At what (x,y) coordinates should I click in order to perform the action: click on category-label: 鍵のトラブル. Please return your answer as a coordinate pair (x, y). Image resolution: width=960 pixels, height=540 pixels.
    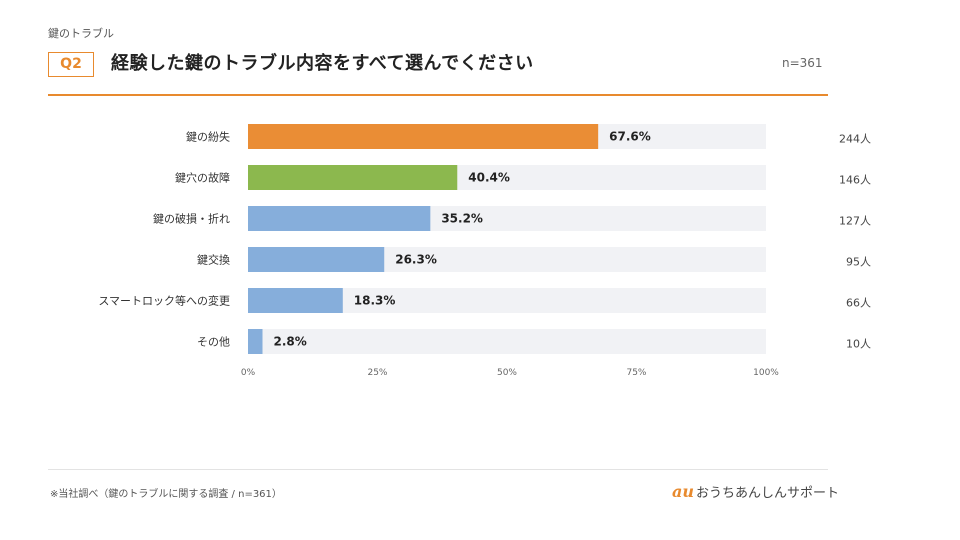
    Looking at the image, I should click on (81, 33).